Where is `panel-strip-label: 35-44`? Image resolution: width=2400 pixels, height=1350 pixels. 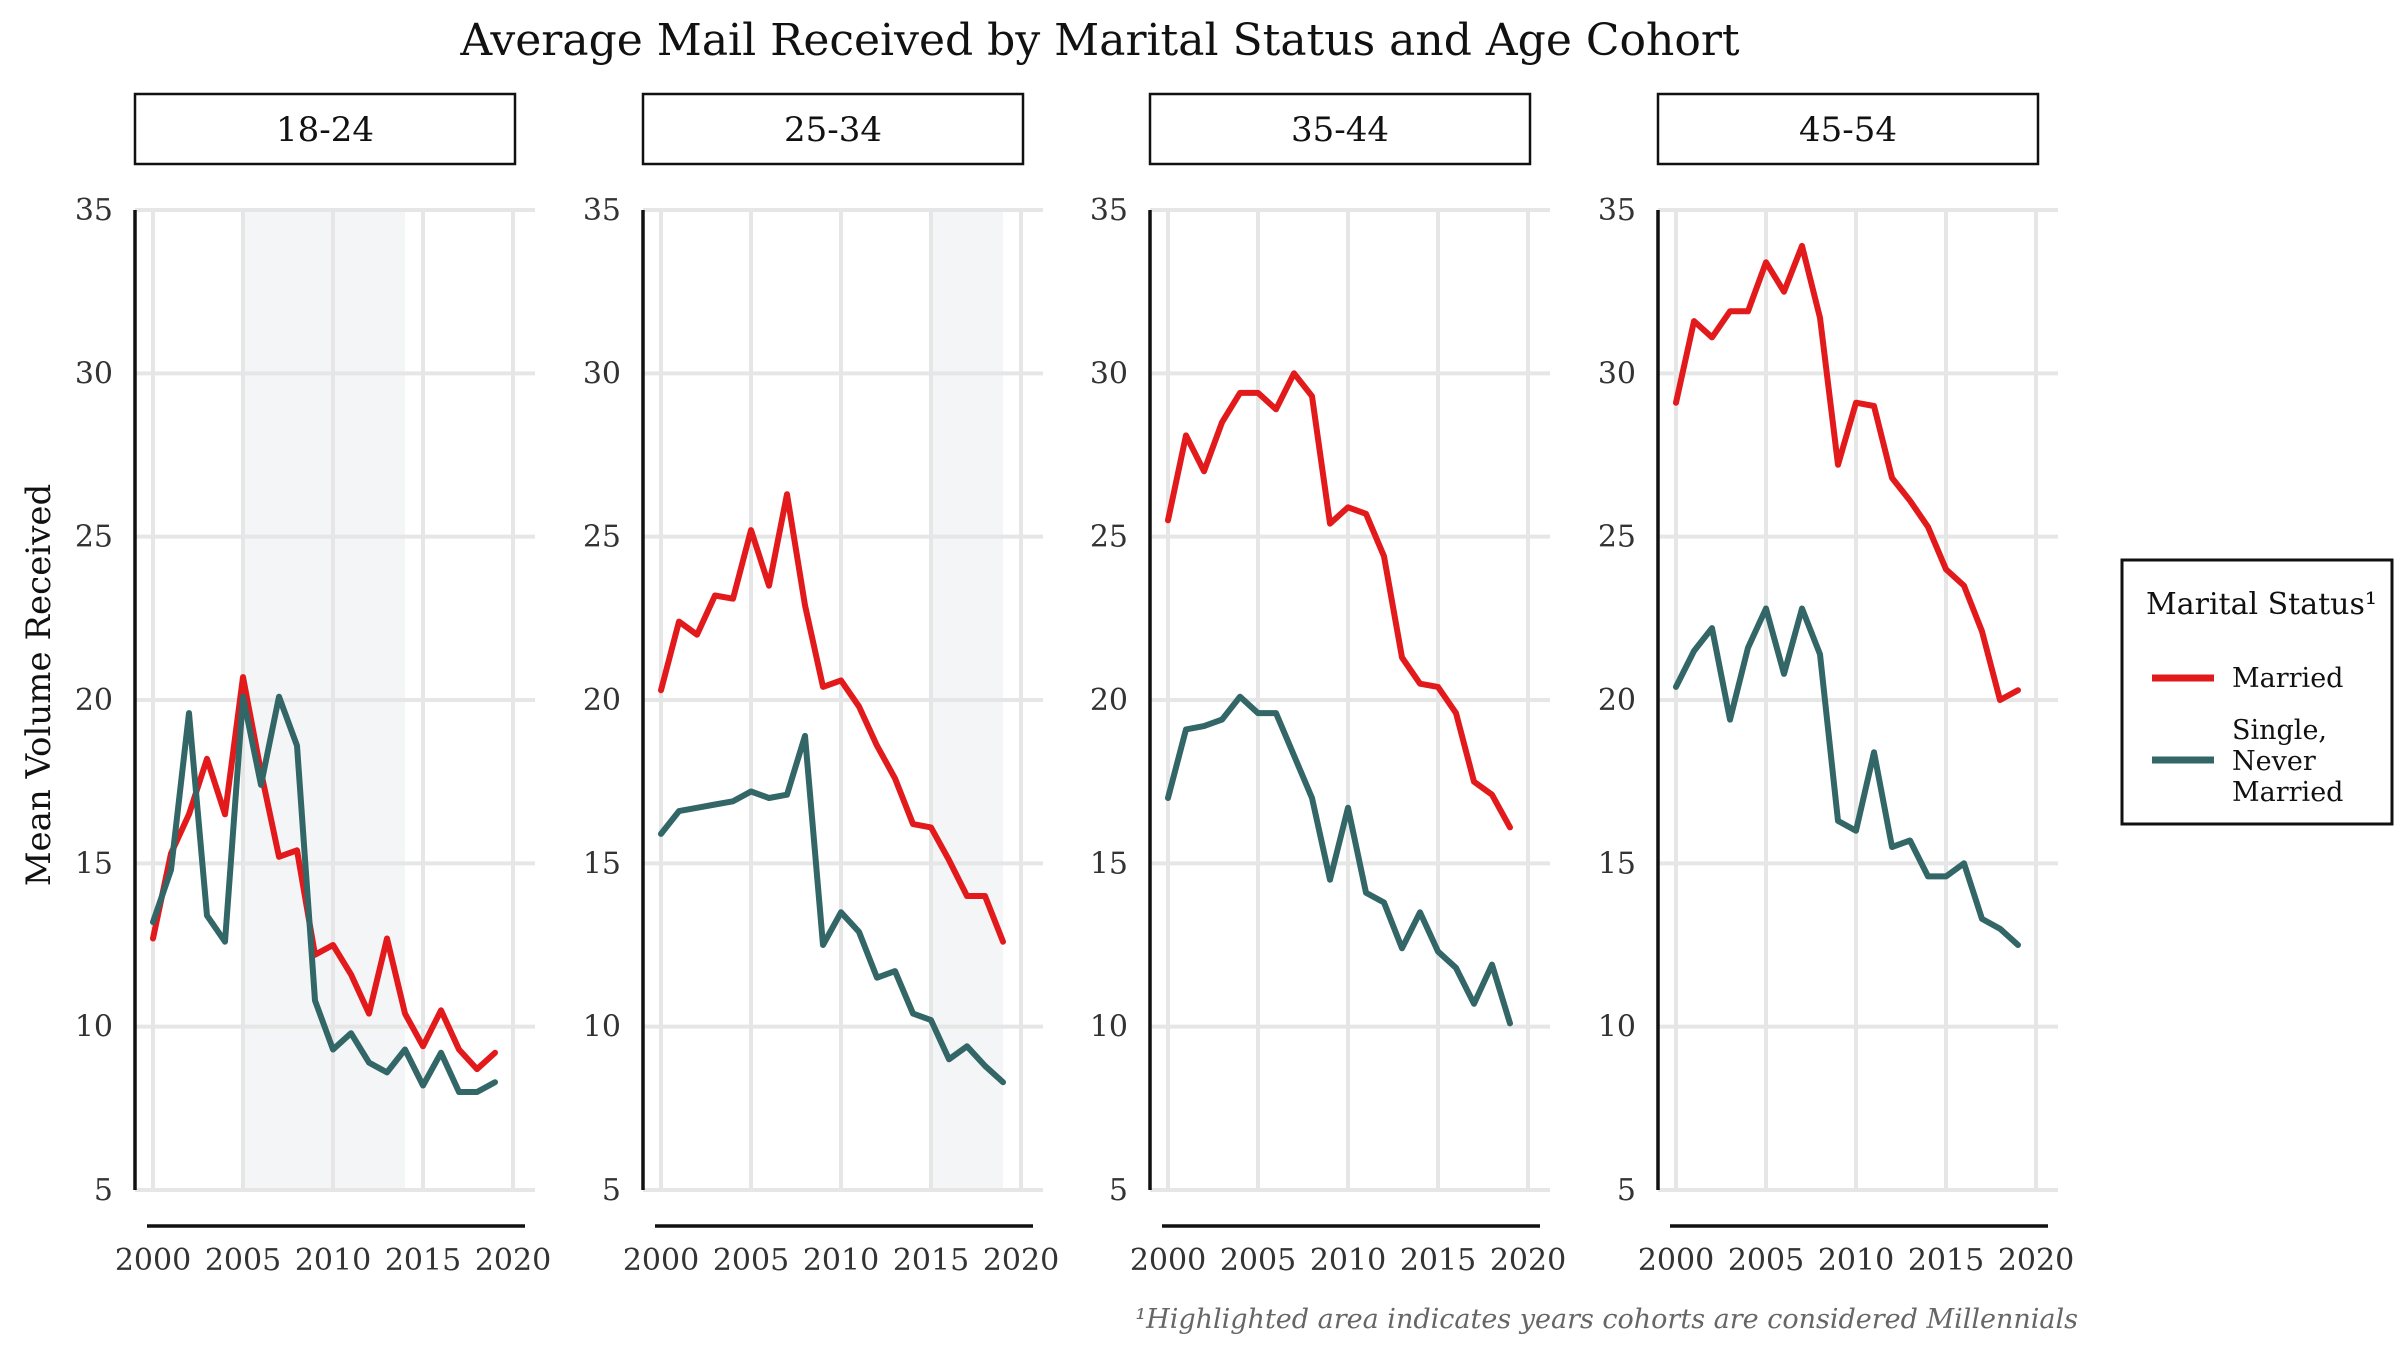
panel-strip-label: 35-44 is located at coordinates (1340, 130).